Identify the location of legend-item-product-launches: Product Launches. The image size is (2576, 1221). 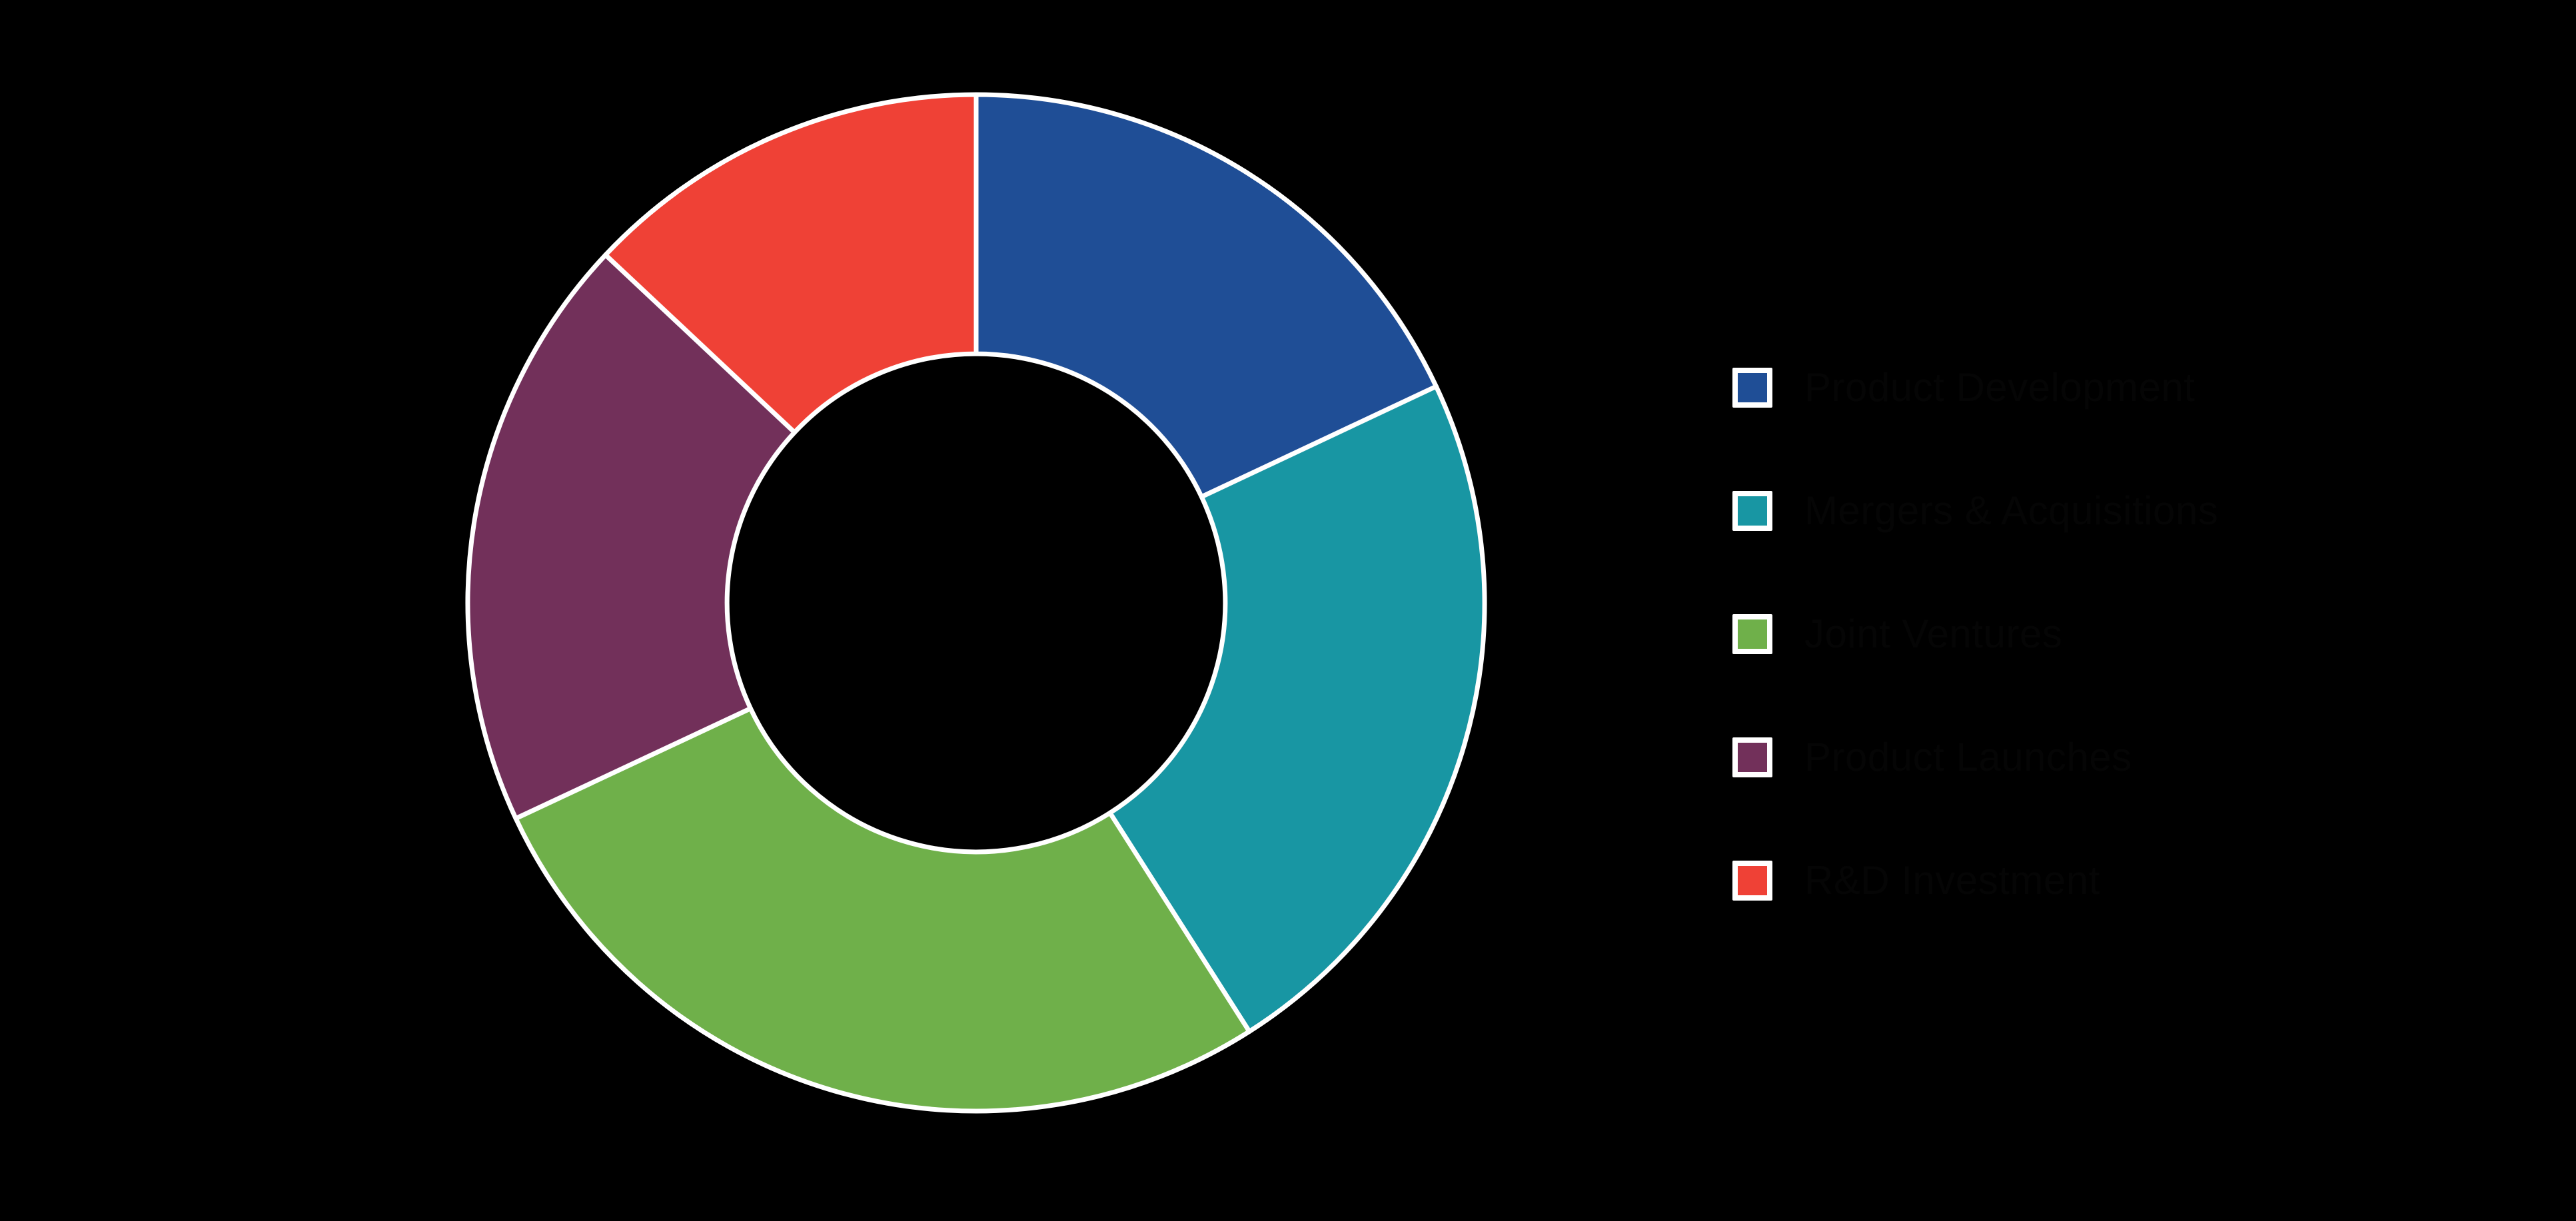
(2115, 757).